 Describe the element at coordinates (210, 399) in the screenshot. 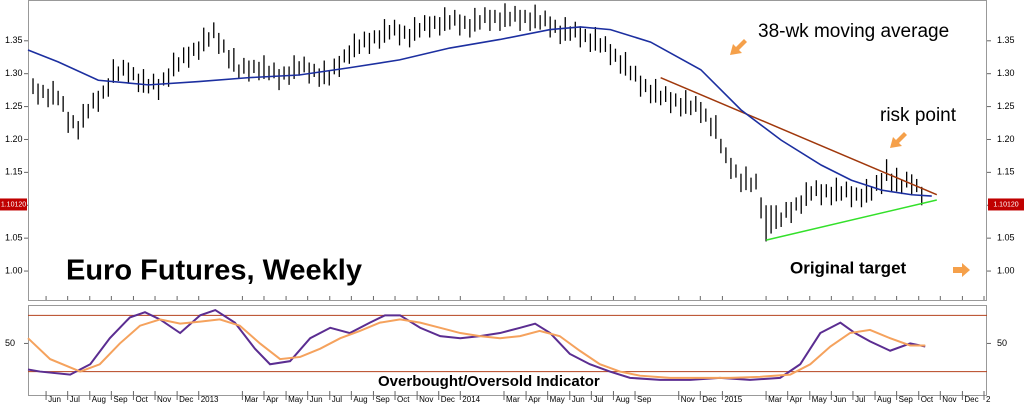

I see `x-tick-label: 2013` at that location.